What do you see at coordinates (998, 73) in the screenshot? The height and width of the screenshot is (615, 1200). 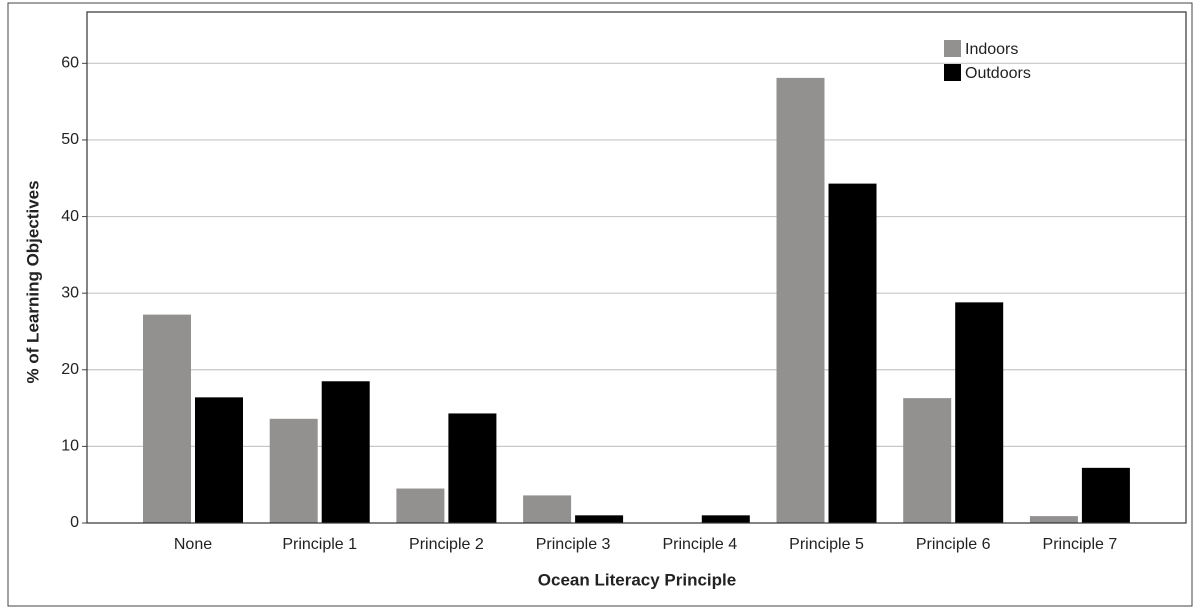 I see `legend-label: Outdoors` at bounding box center [998, 73].